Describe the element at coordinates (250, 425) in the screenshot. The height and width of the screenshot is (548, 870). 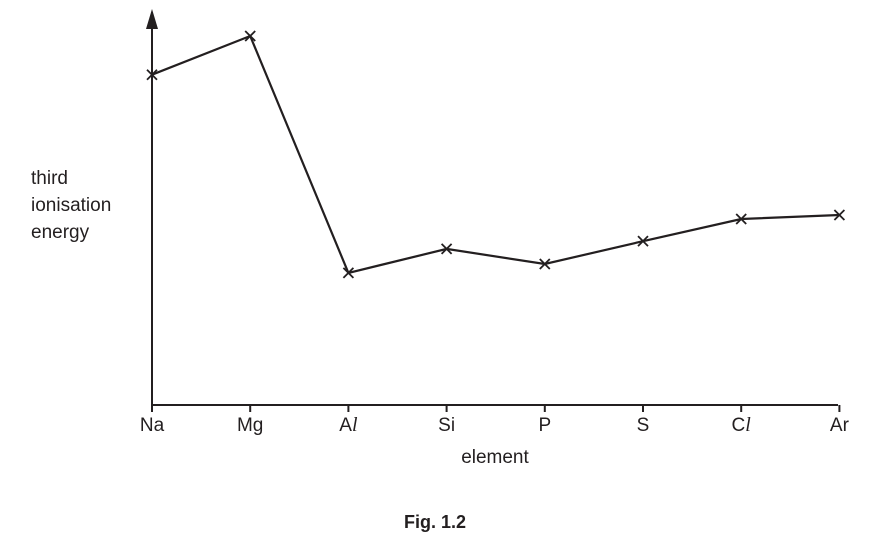
I see `x-tick-label: Mg` at that location.